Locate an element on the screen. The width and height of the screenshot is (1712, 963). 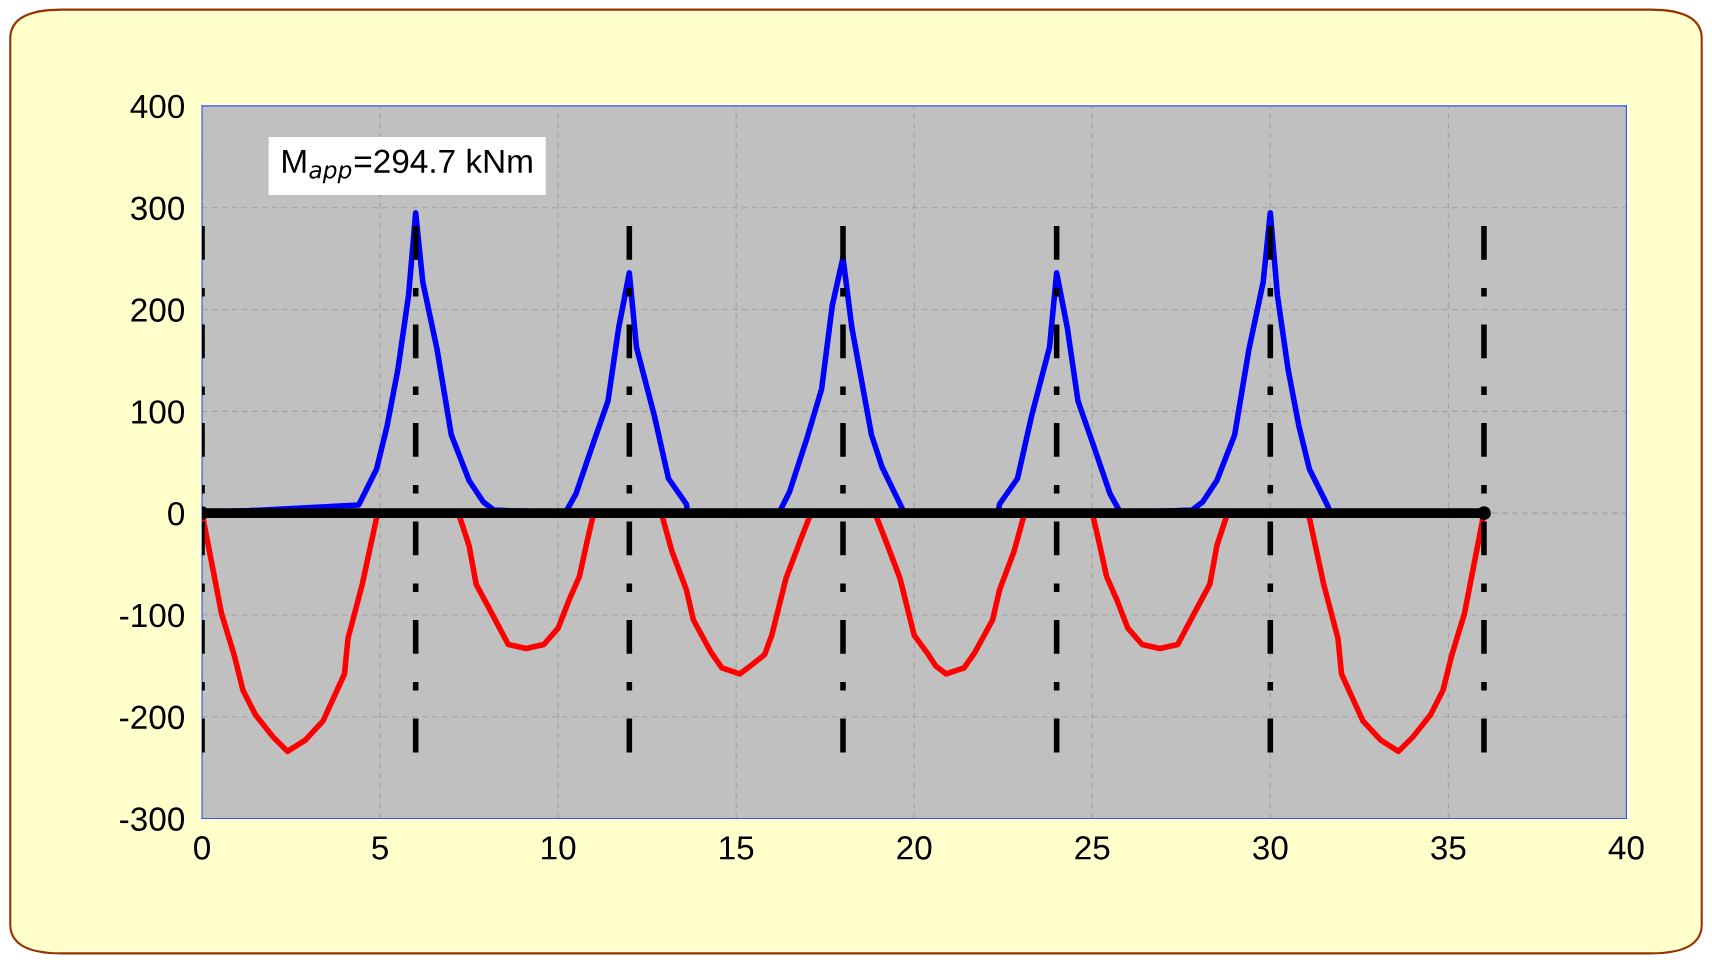
y-tick-label: -200 is located at coordinates (152, 717).